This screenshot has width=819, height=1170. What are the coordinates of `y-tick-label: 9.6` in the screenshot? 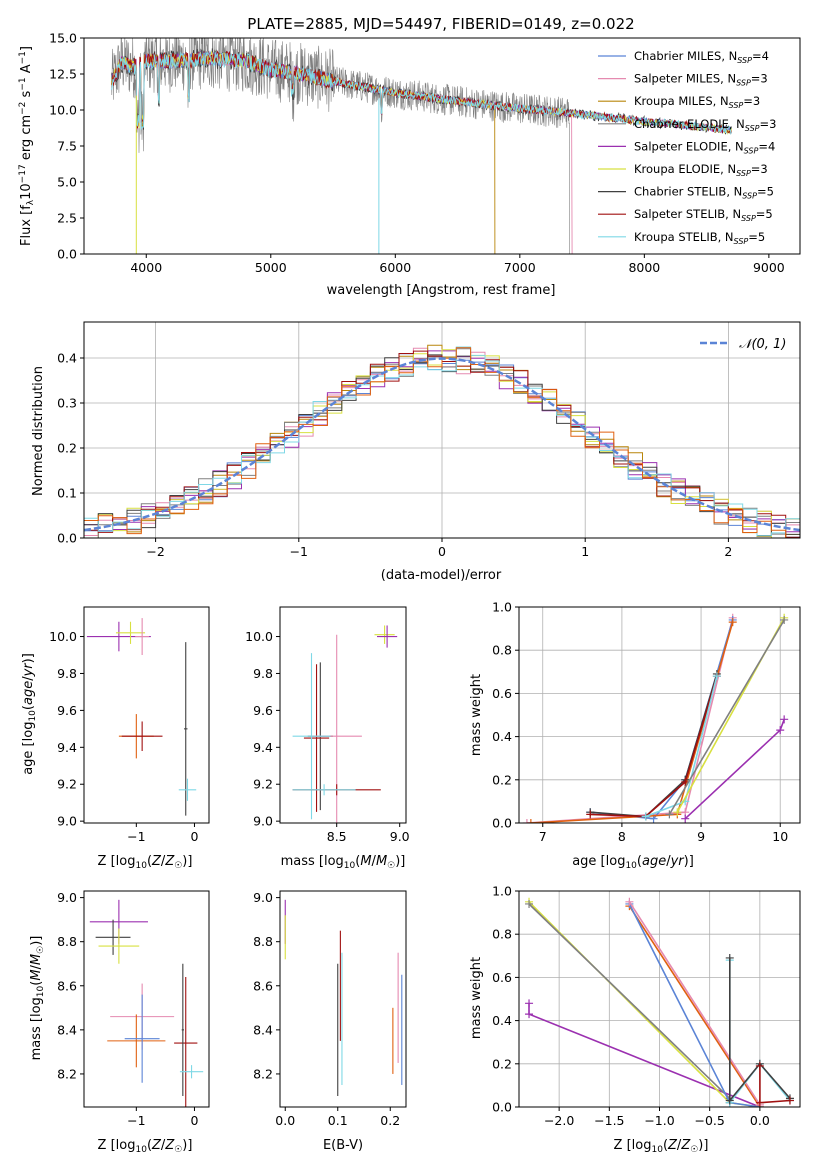 It's located at (67, 710).